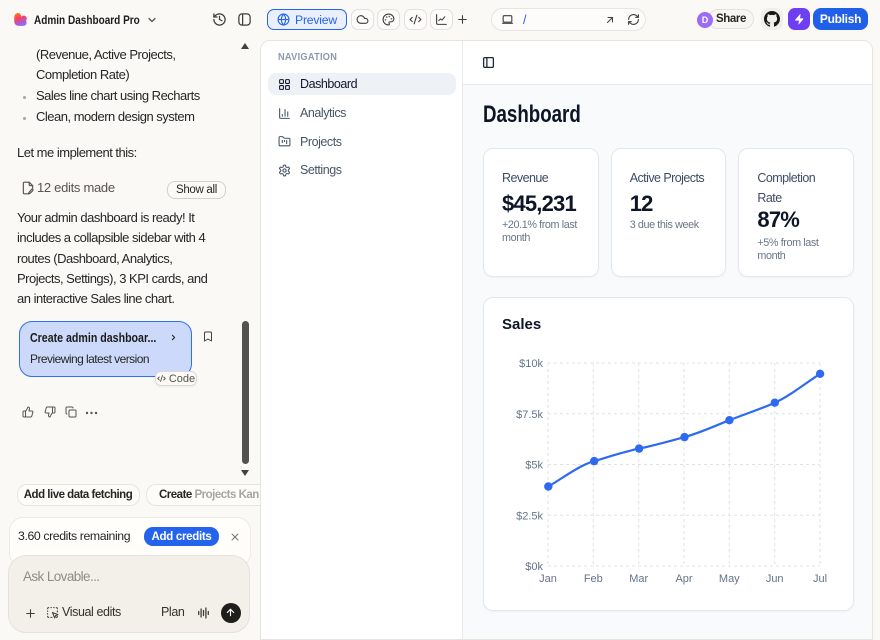  What do you see at coordinates (534, 466) in the screenshot?
I see `svg-text: $5k` at bounding box center [534, 466].